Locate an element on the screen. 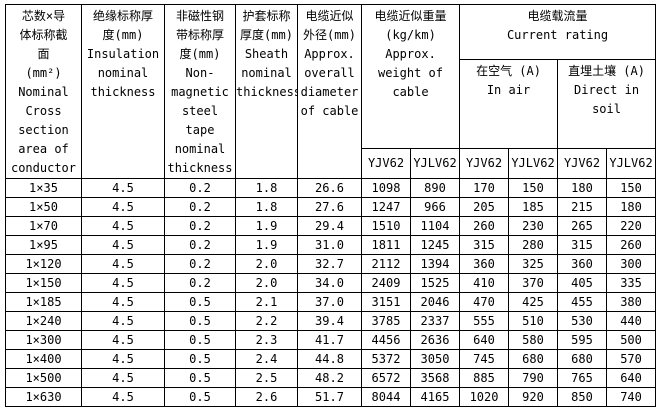 This screenshot has width=660, height=408. table-row: 1×630 4.5 0.5 2.6 51.7 8044 4165 1020 920 850 740 is located at coordinates (331, 397).